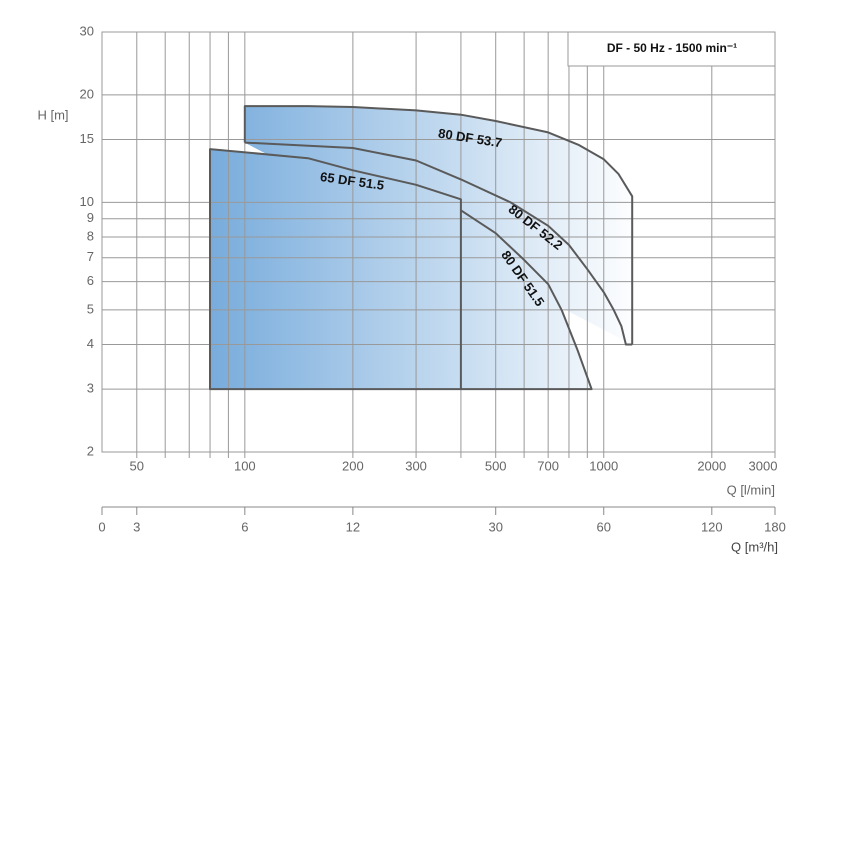 The height and width of the screenshot is (847, 855). What do you see at coordinates (353, 526) in the screenshot?
I see `x2-tick-label: 12` at bounding box center [353, 526].